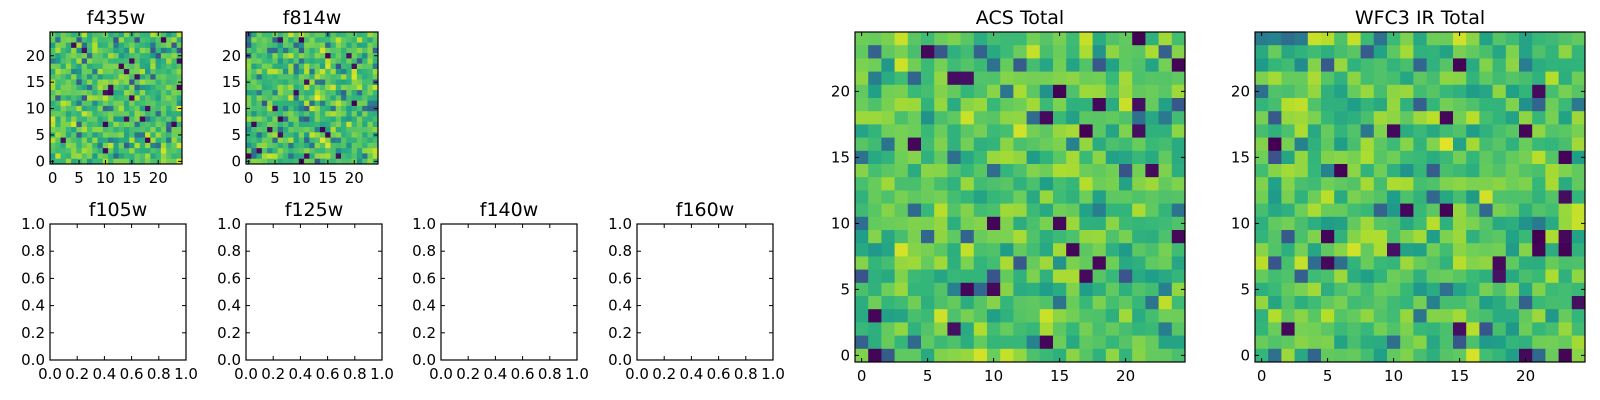 The height and width of the screenshot is (400, 1600). I want to click on x-tick-label: 0.0, so click(246, 374).